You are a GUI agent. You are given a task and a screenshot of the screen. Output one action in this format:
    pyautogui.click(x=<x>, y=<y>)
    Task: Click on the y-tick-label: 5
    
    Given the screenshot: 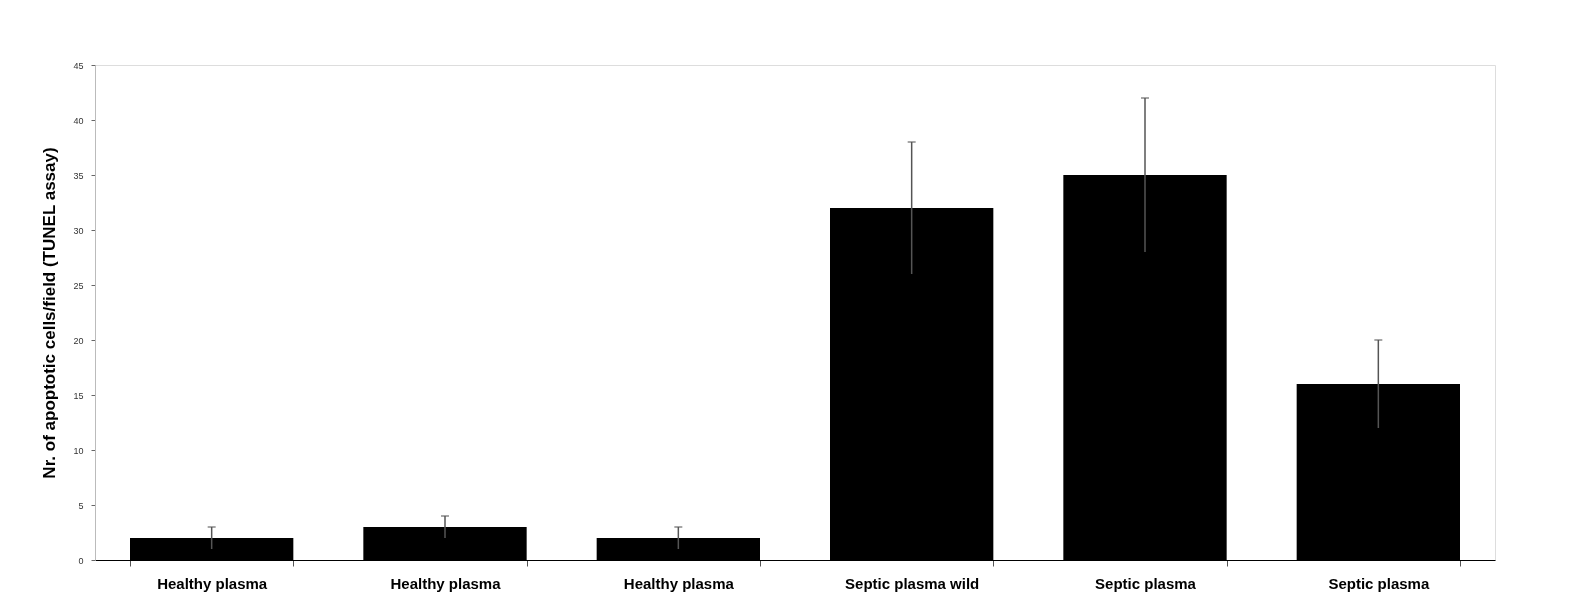 What is the action you would take?
    pyautogui.click(x=81, y=505)
    